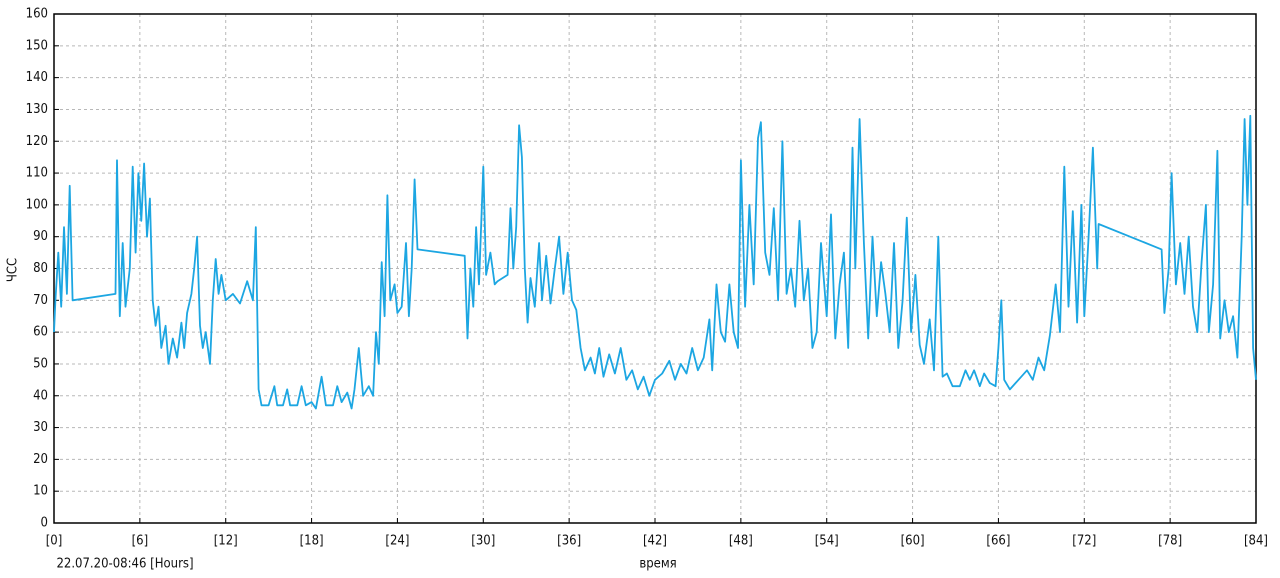  I want to click on x-tick-label: [30], so click(483, 541).